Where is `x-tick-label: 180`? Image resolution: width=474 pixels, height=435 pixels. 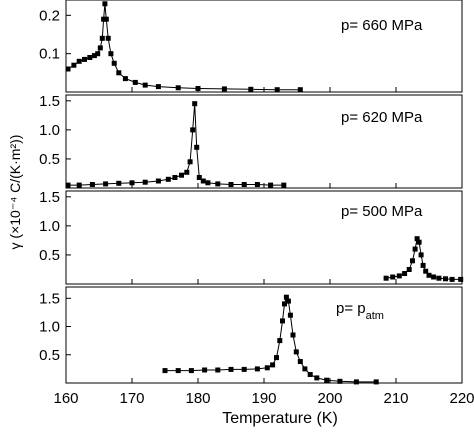 x-tick-label: 180 is located at coordinates (197, 398).